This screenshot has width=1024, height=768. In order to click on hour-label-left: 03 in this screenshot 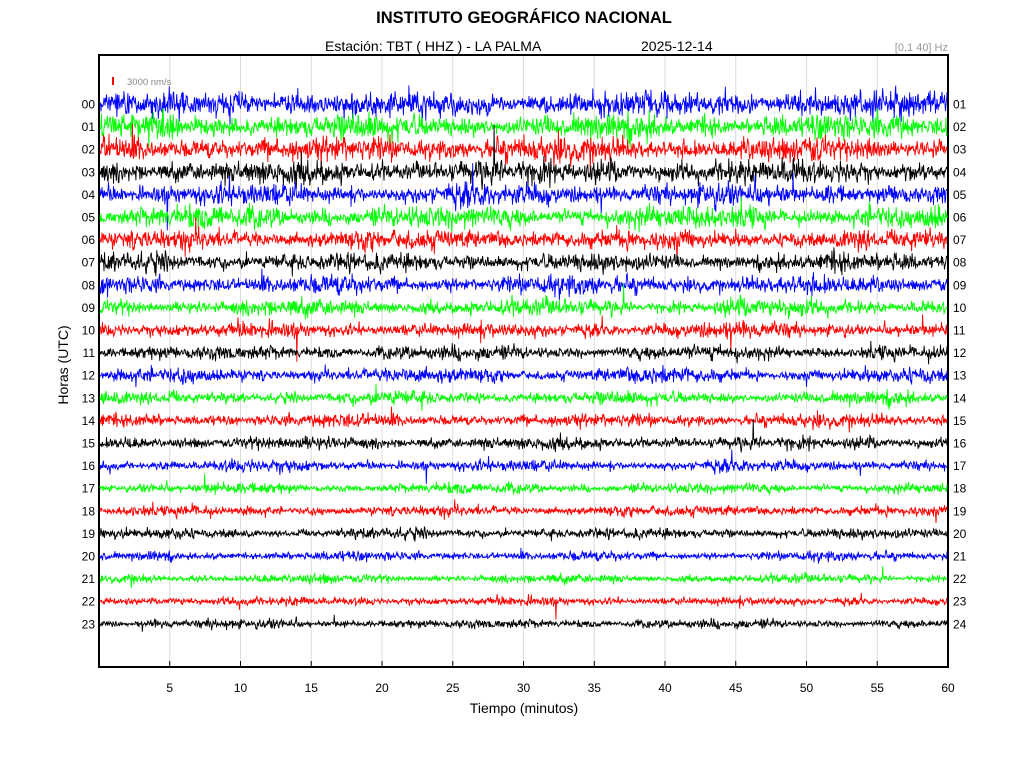, I will do `click(89, 172)`.